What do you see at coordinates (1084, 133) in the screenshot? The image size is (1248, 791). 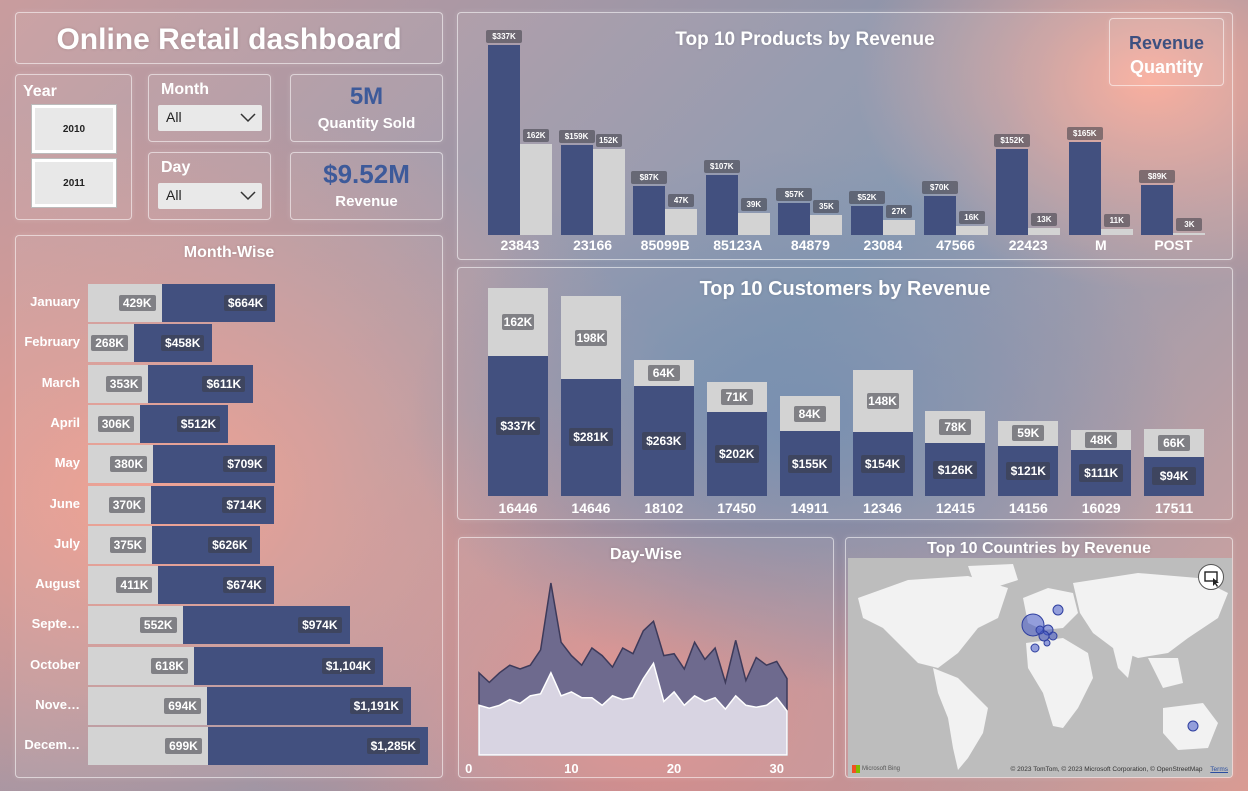 I see `revenue-data-label: $165K` at bounding box center [1084, 133].